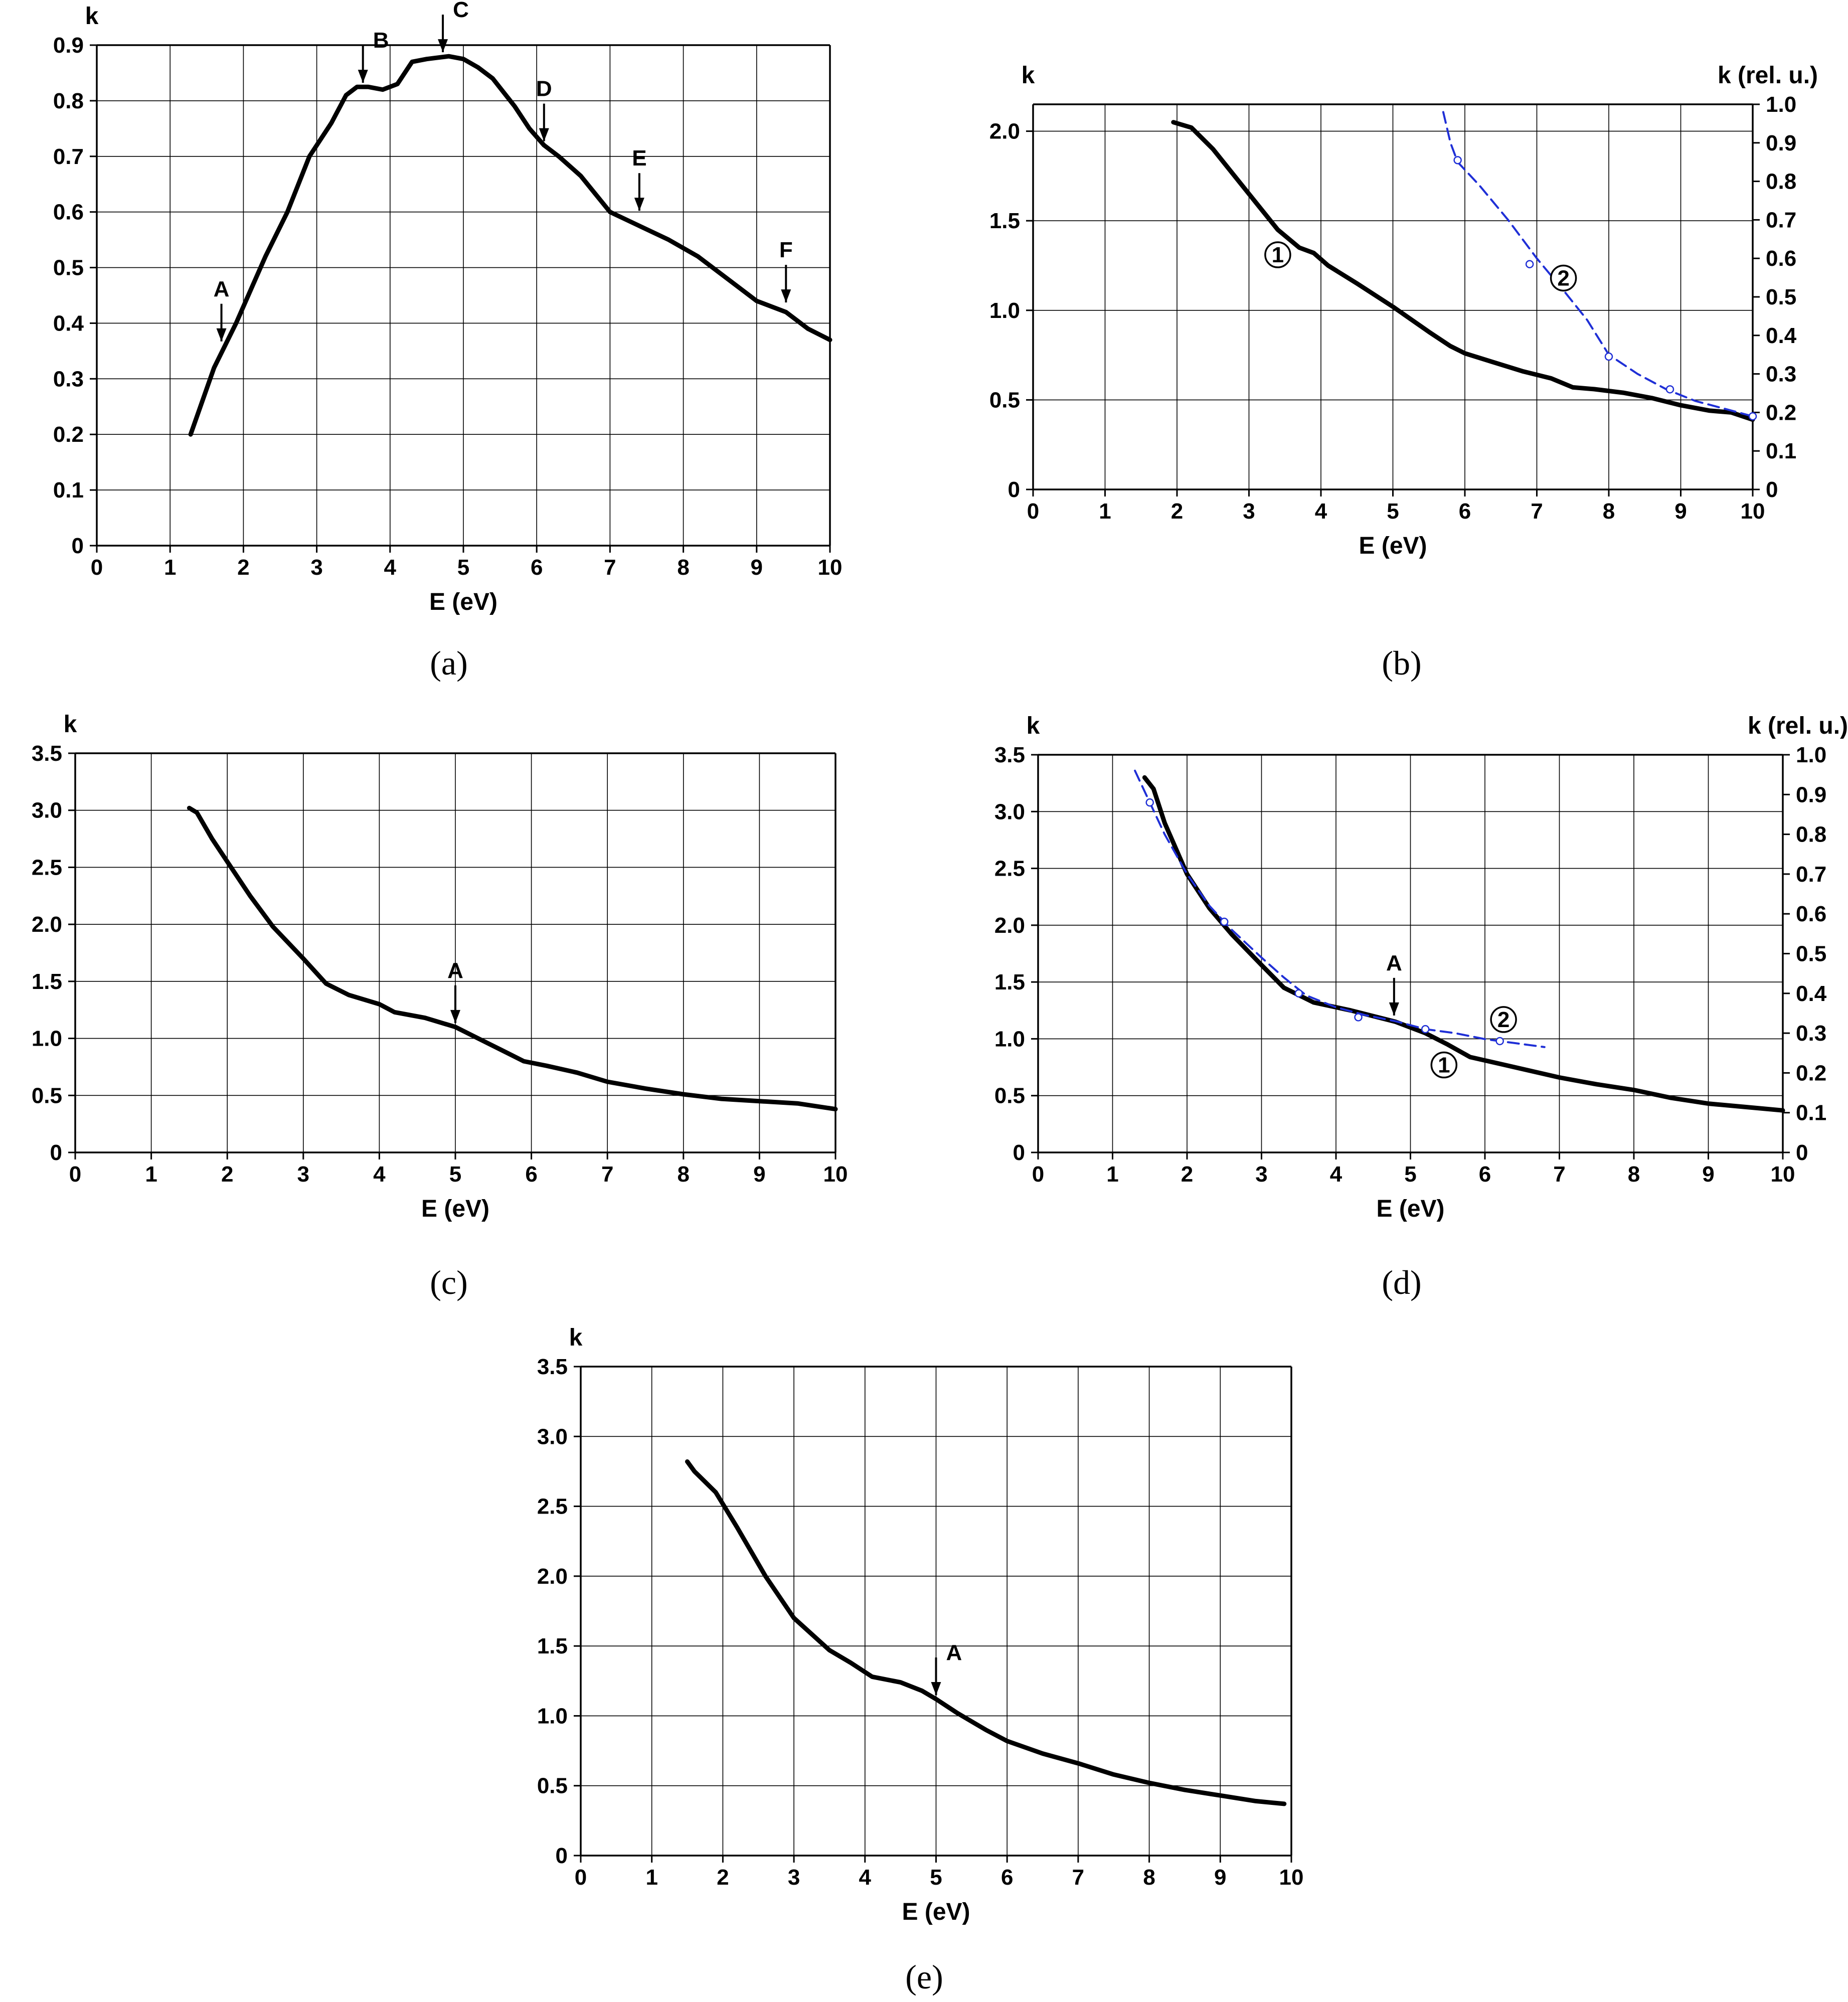 The image size is (1848, 2002). I want to click on y-tick-label: 3.0, so click(1009, 811).